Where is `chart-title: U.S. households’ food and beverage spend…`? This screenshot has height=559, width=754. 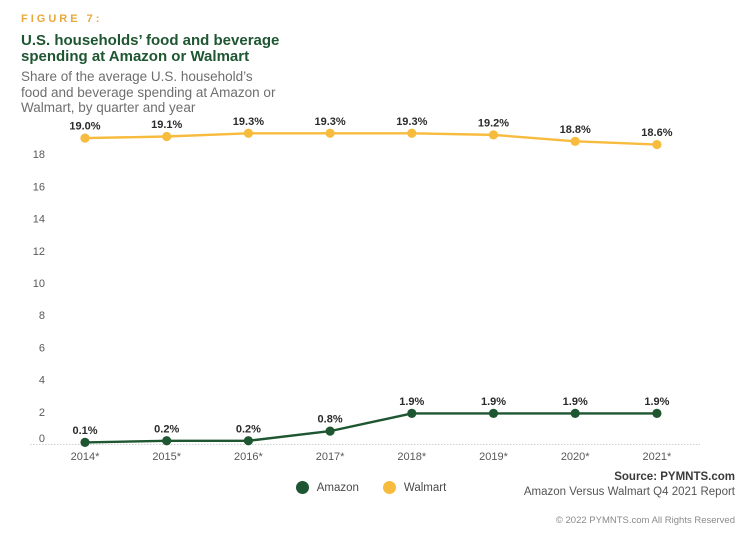
chart-title: U.S. households’ food and beverage spend… is located at coordinates (150, 49).